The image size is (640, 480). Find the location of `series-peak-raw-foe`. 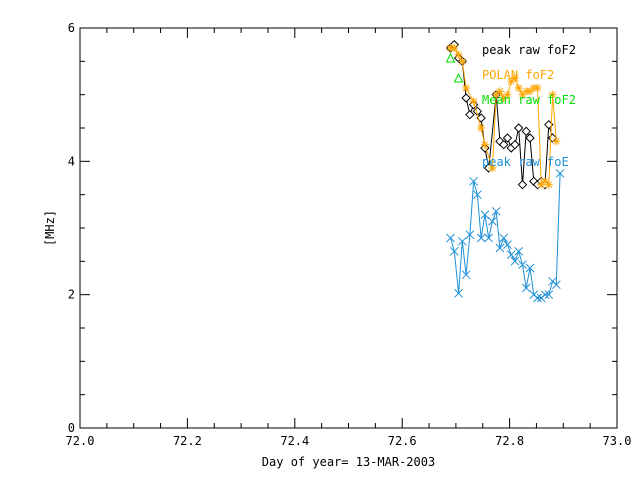

series-peak-raw-foe is located at coordinates (505, 235).